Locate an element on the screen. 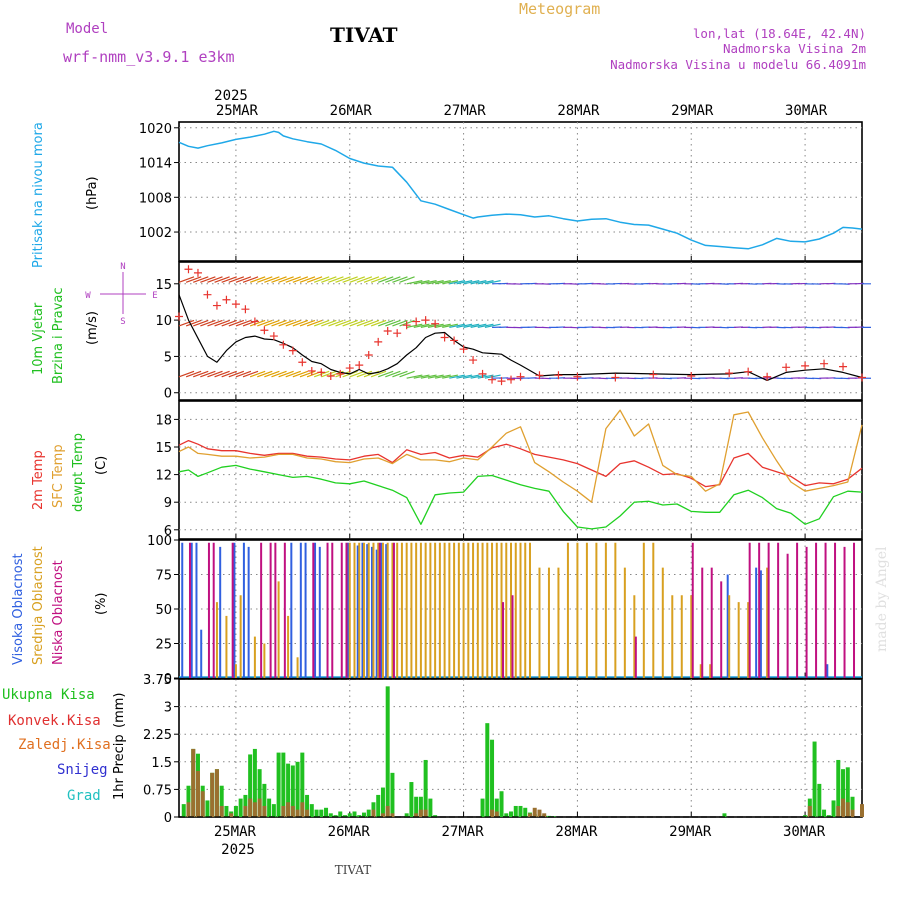 This screenshot has height=900, width=900. cloud-ylabel-high: Visoka Oblacnost is located at coordinates (18, 609).